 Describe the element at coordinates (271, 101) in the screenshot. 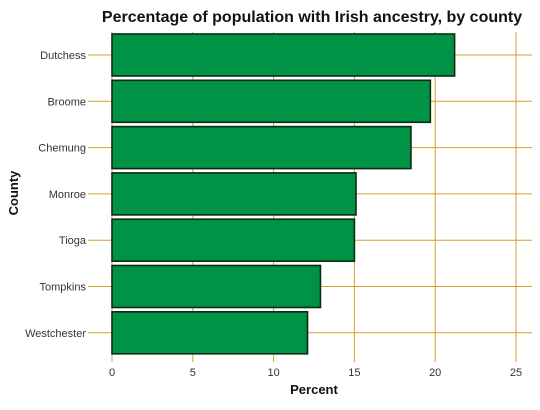

I see `bar-broome` at that location.